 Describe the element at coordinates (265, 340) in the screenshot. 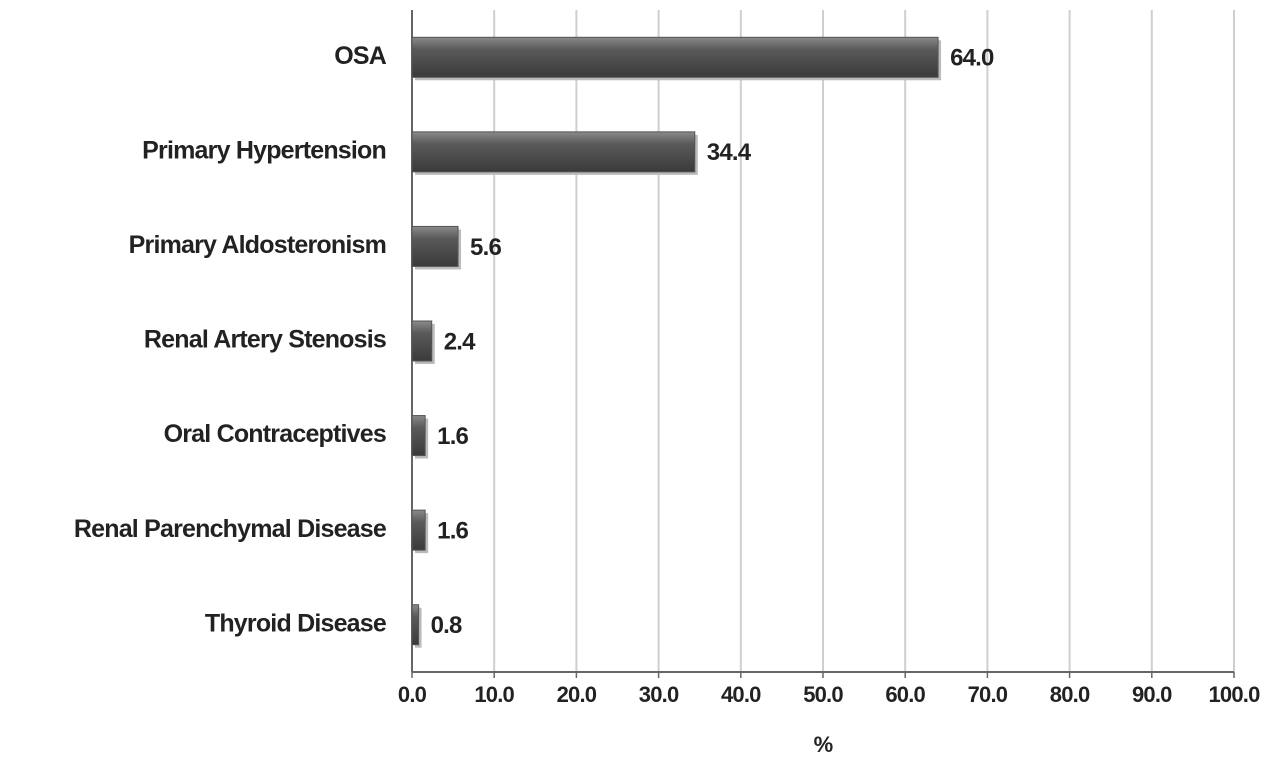

I see `y-tick-label: Renal Artery Stenosis` at that location.